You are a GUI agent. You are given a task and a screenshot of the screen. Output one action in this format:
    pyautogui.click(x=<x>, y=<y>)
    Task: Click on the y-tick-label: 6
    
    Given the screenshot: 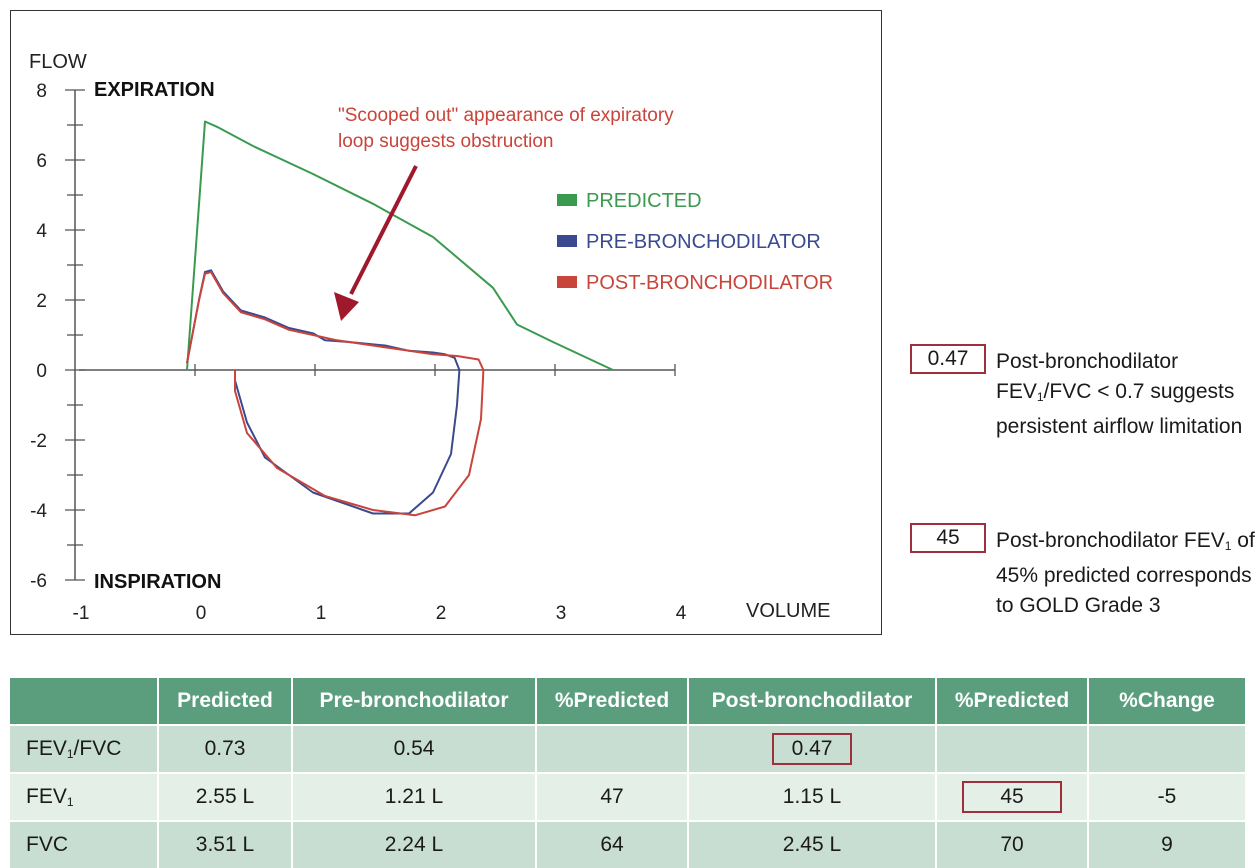 What is the action you would take?
    pyautogui.click(x=41, y=161)
    